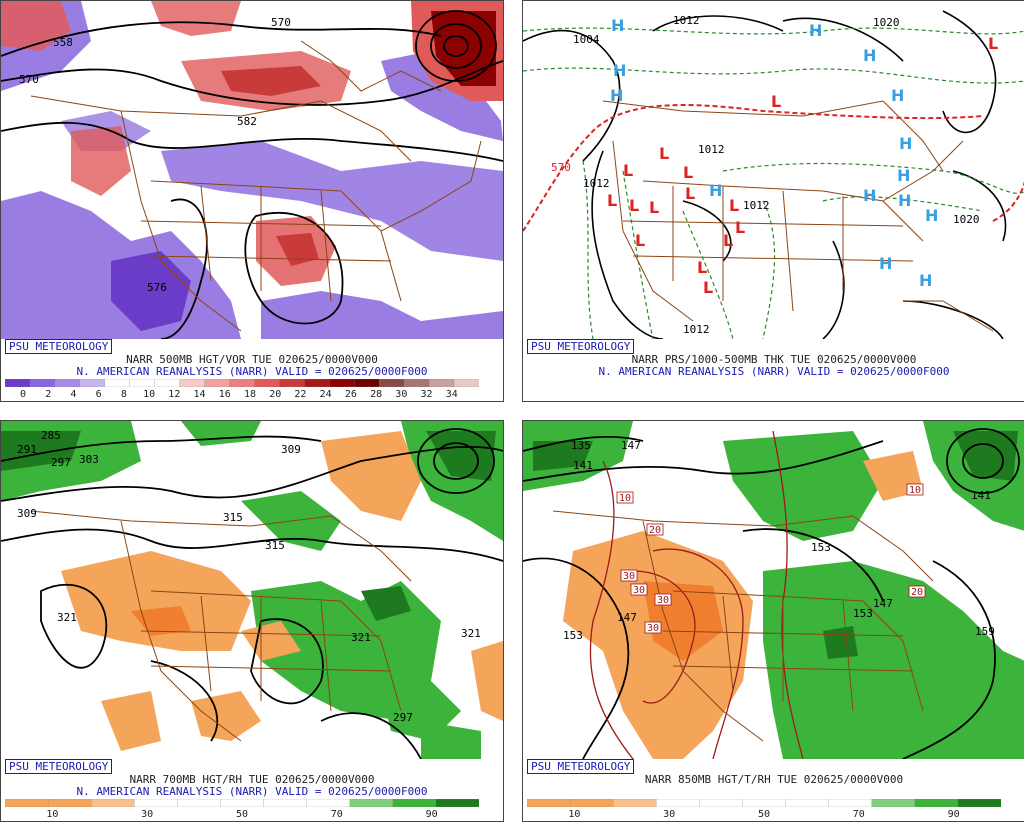  What do you see at coordinates (376, 394) in the screenshot?
I see `colorbar-tick-label: 28` at bounding box center [376, 394].